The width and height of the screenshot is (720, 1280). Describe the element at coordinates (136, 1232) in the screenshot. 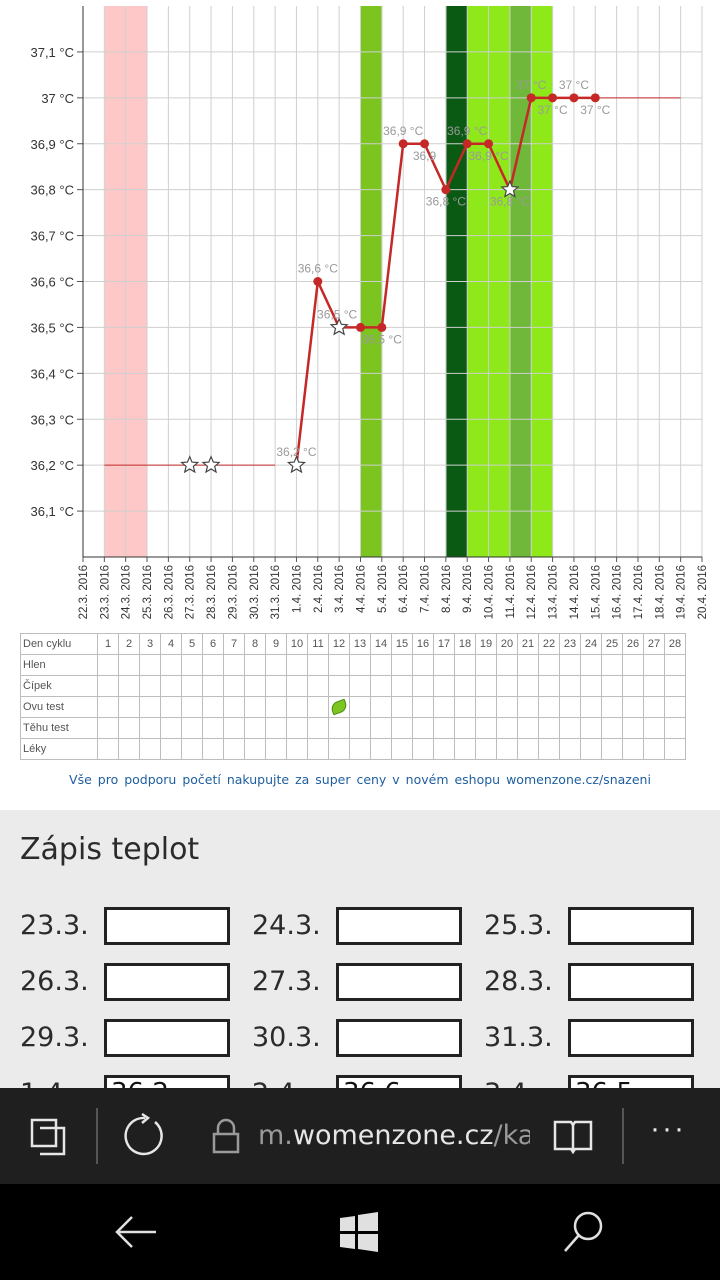

I see `back-arrow-icon` at that location.